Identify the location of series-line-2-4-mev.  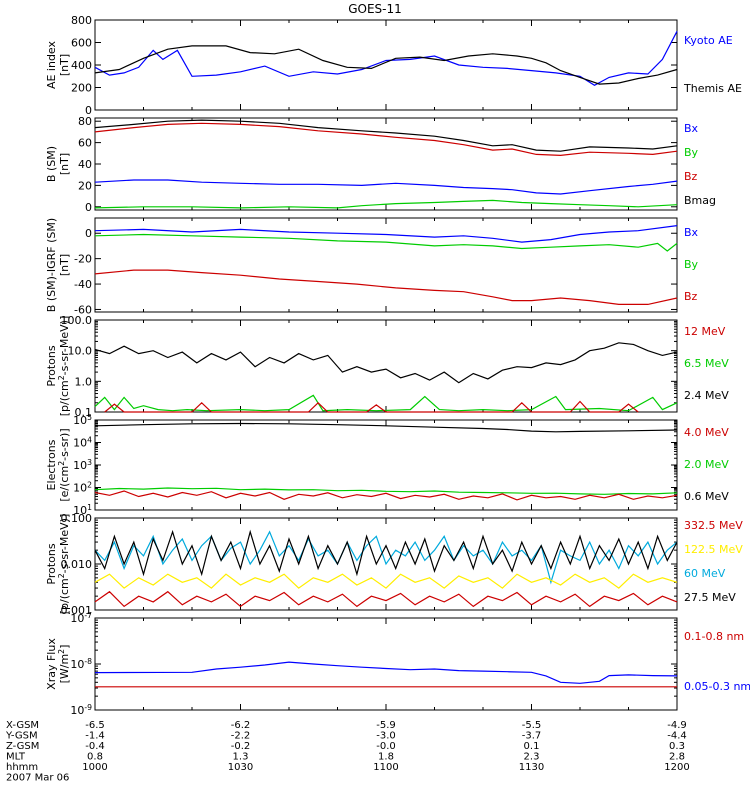
(386, 363).